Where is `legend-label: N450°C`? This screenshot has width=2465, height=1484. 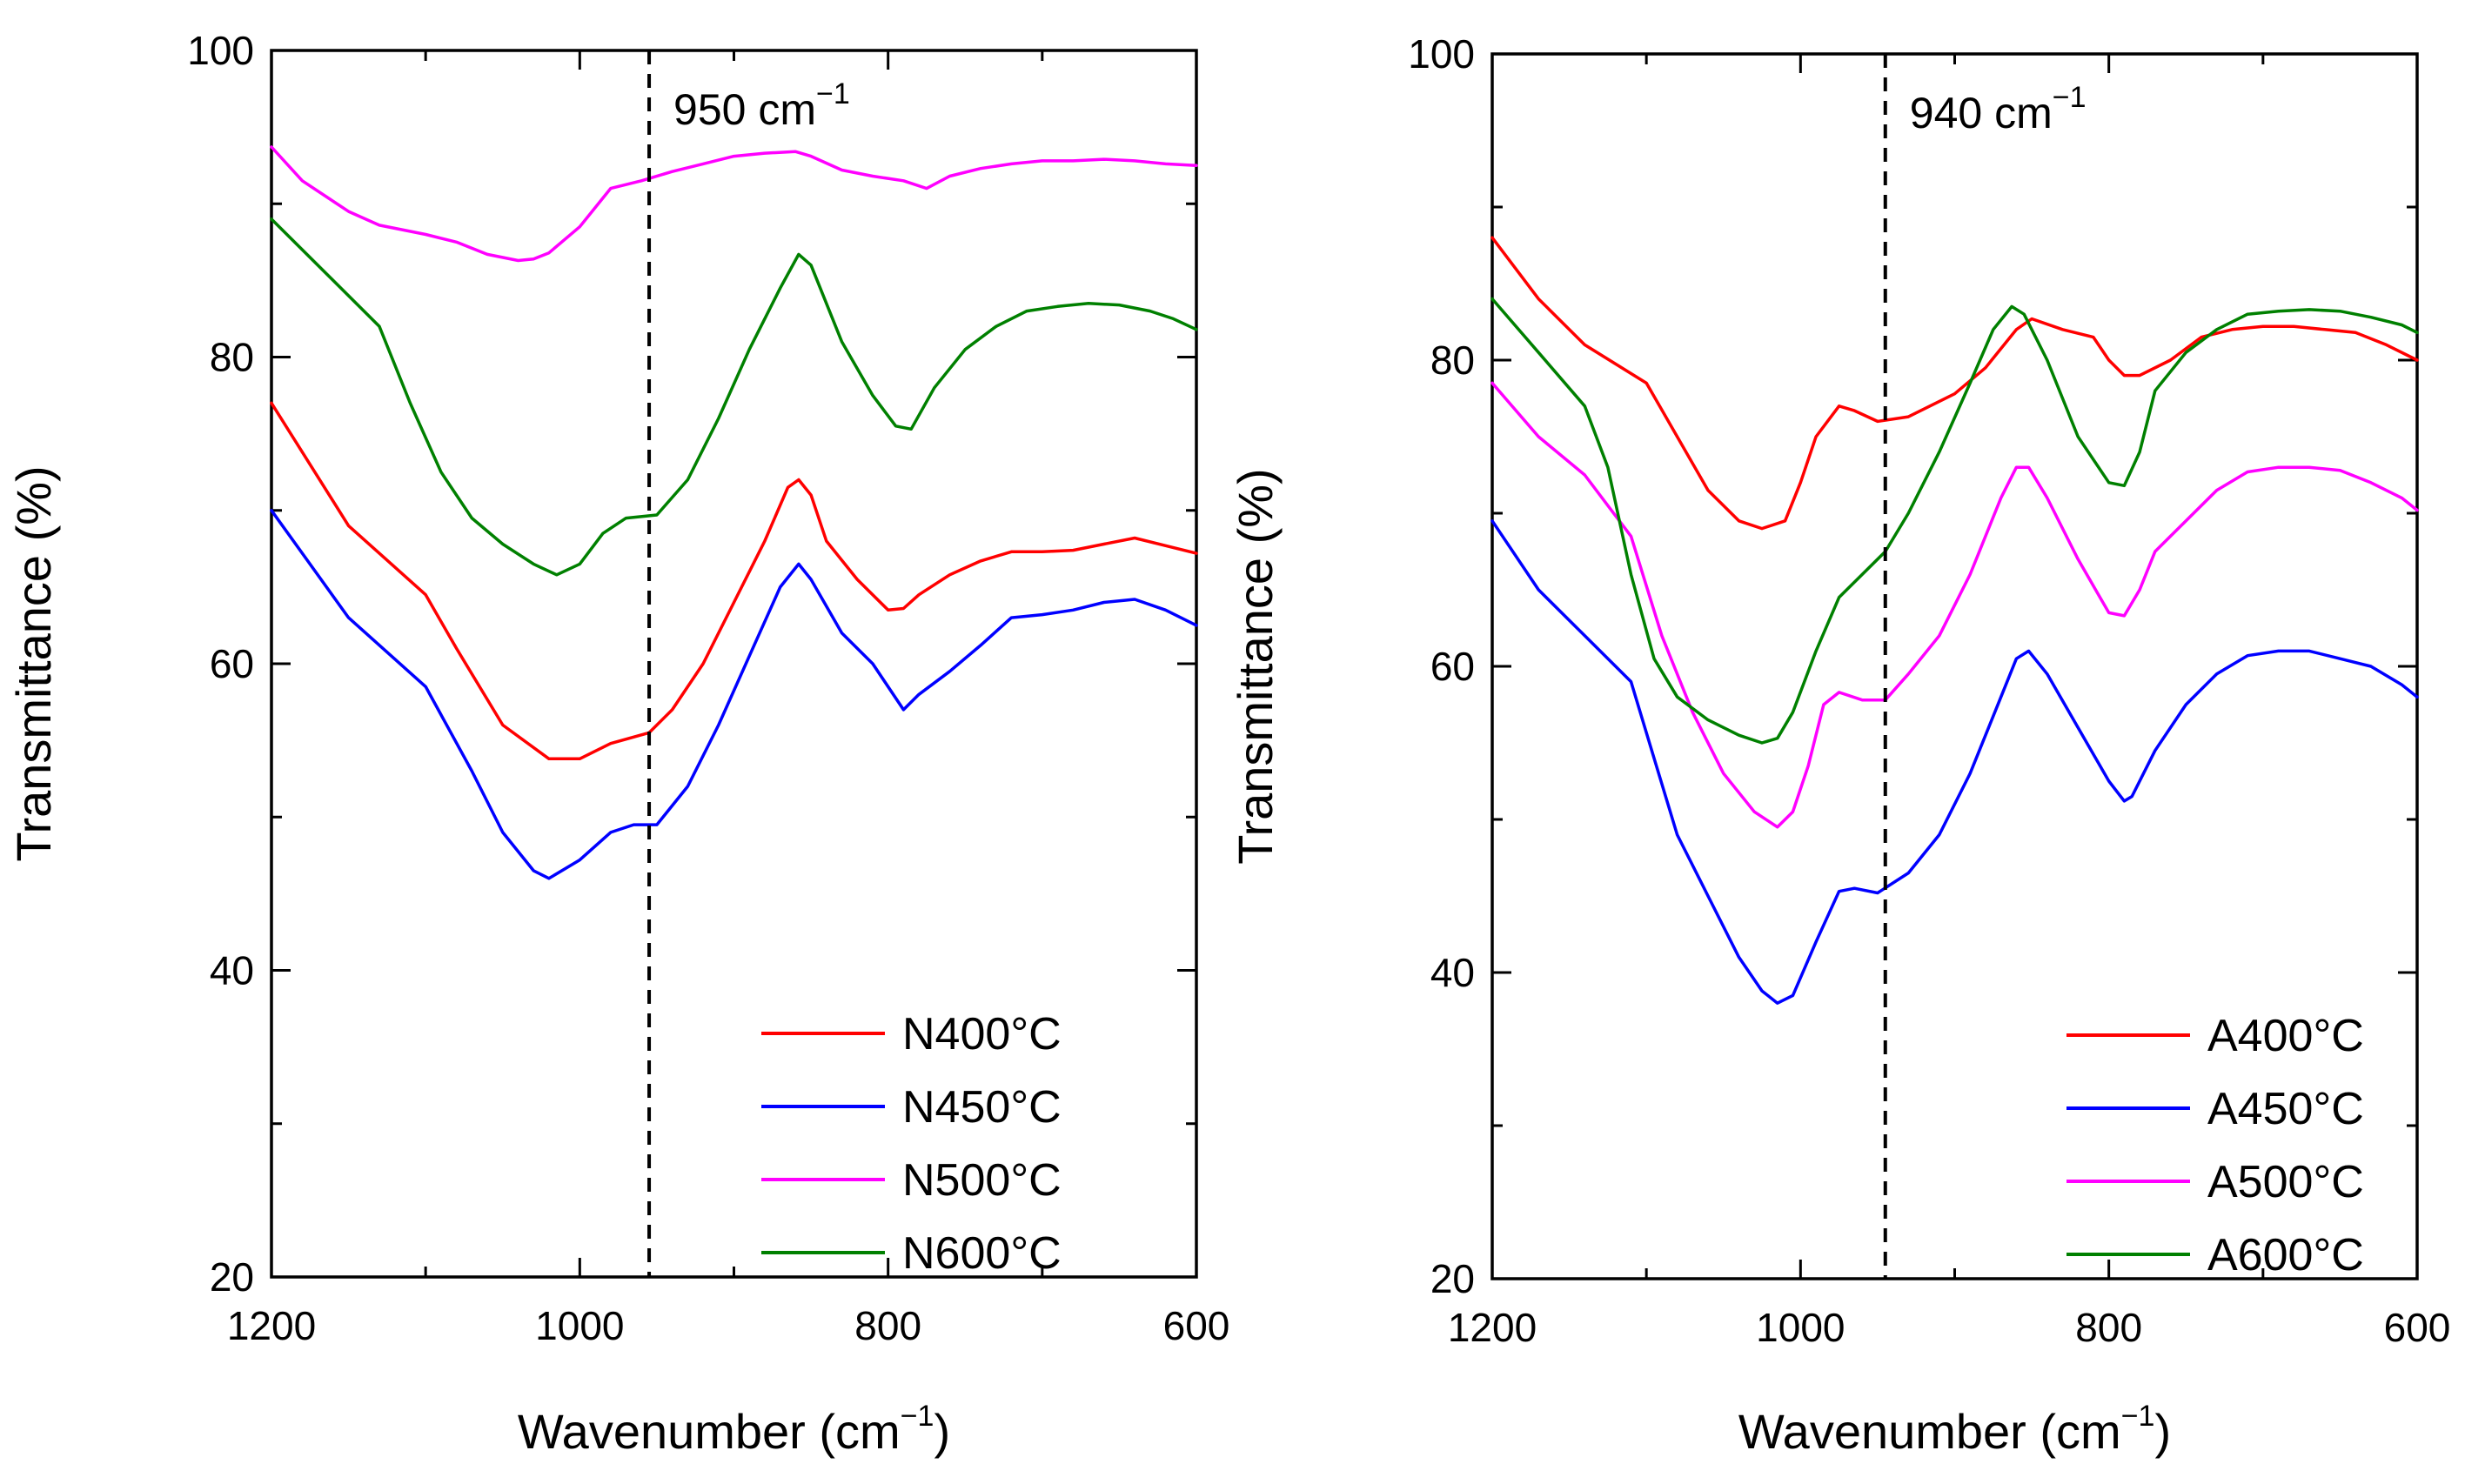 legend-label: N450°C is located at coordinates (982, 1107).